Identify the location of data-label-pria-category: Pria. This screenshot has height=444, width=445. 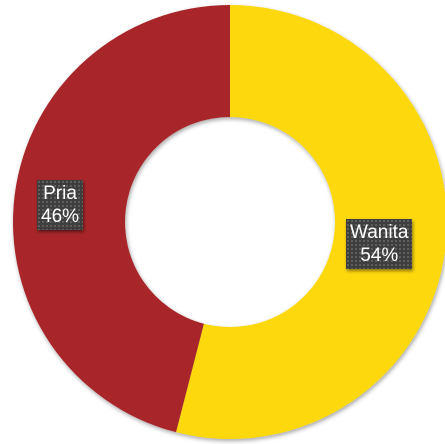
(60, 193).